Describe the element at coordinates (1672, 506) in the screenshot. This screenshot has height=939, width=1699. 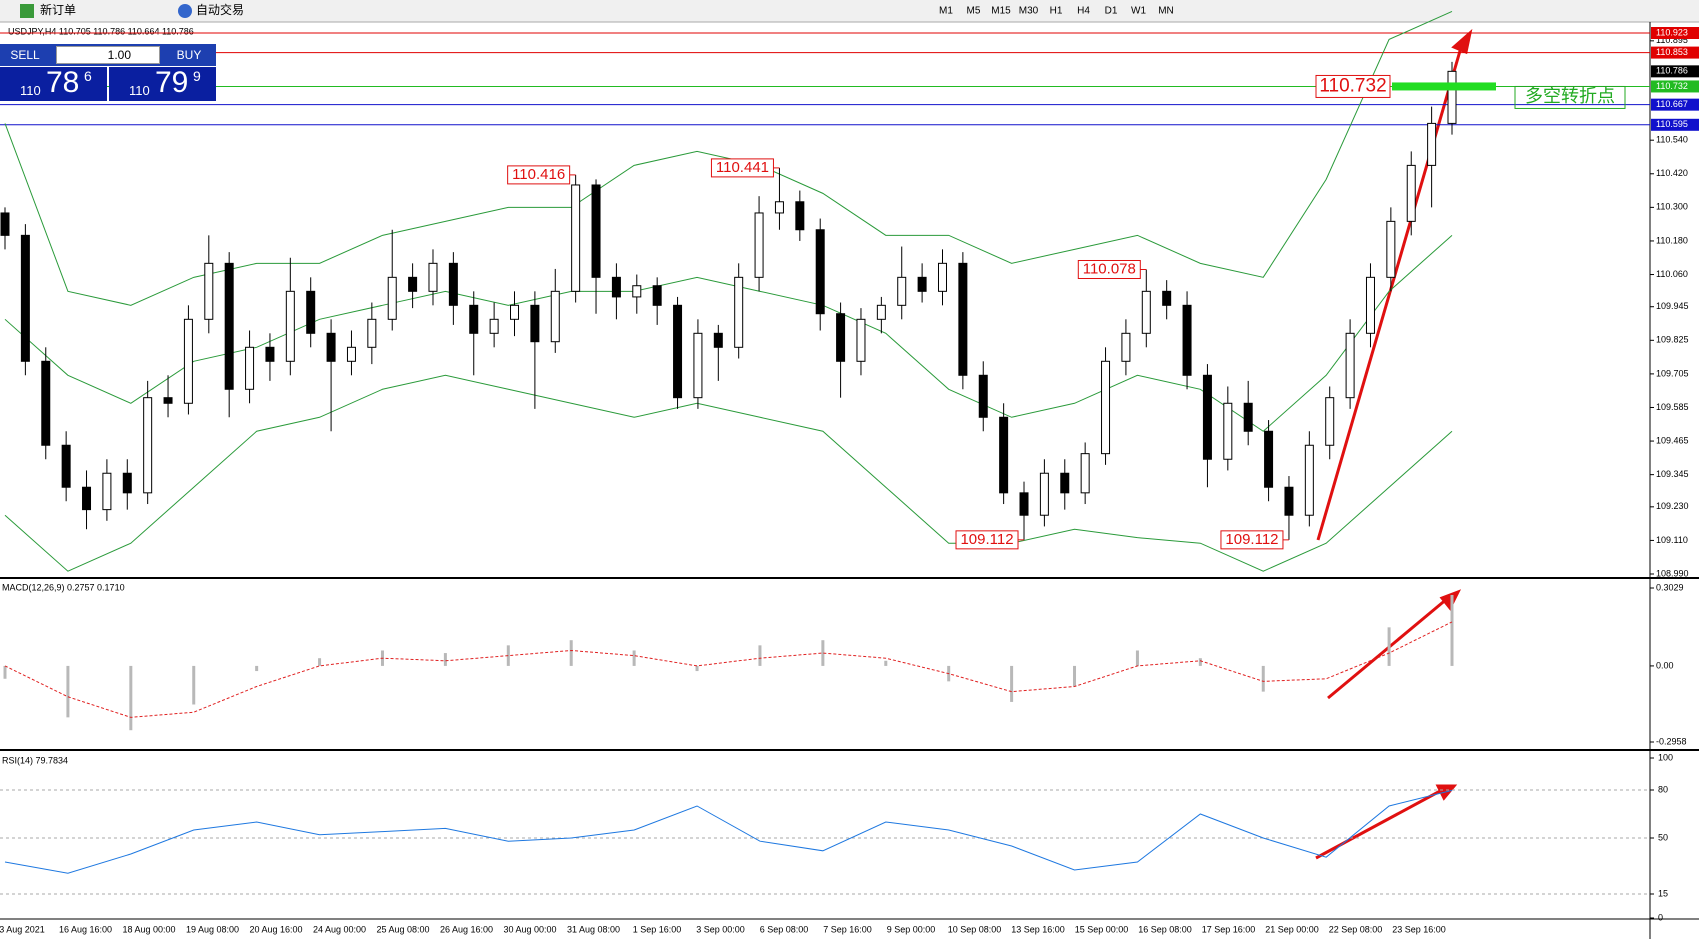
I see `y-tick-label: 109.230` at that location.